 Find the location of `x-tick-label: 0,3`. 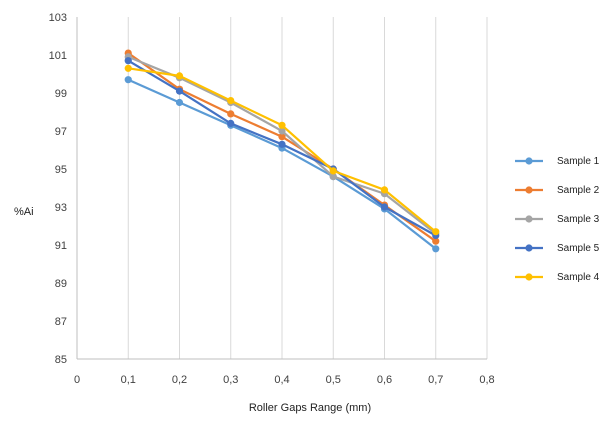

x-tick-label: 0,3 is located at coordinates (230, 380).